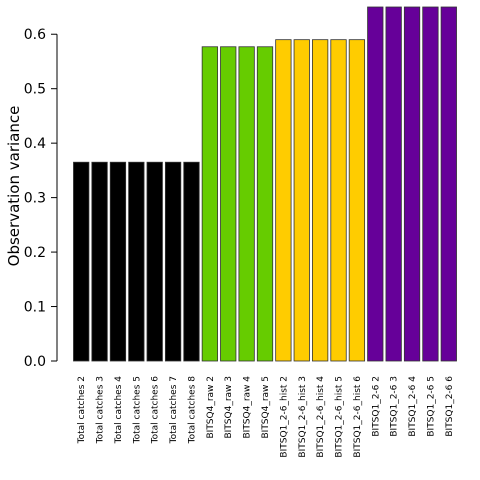  I want to click on y-tick-label: 0.5, so click(35, 90).